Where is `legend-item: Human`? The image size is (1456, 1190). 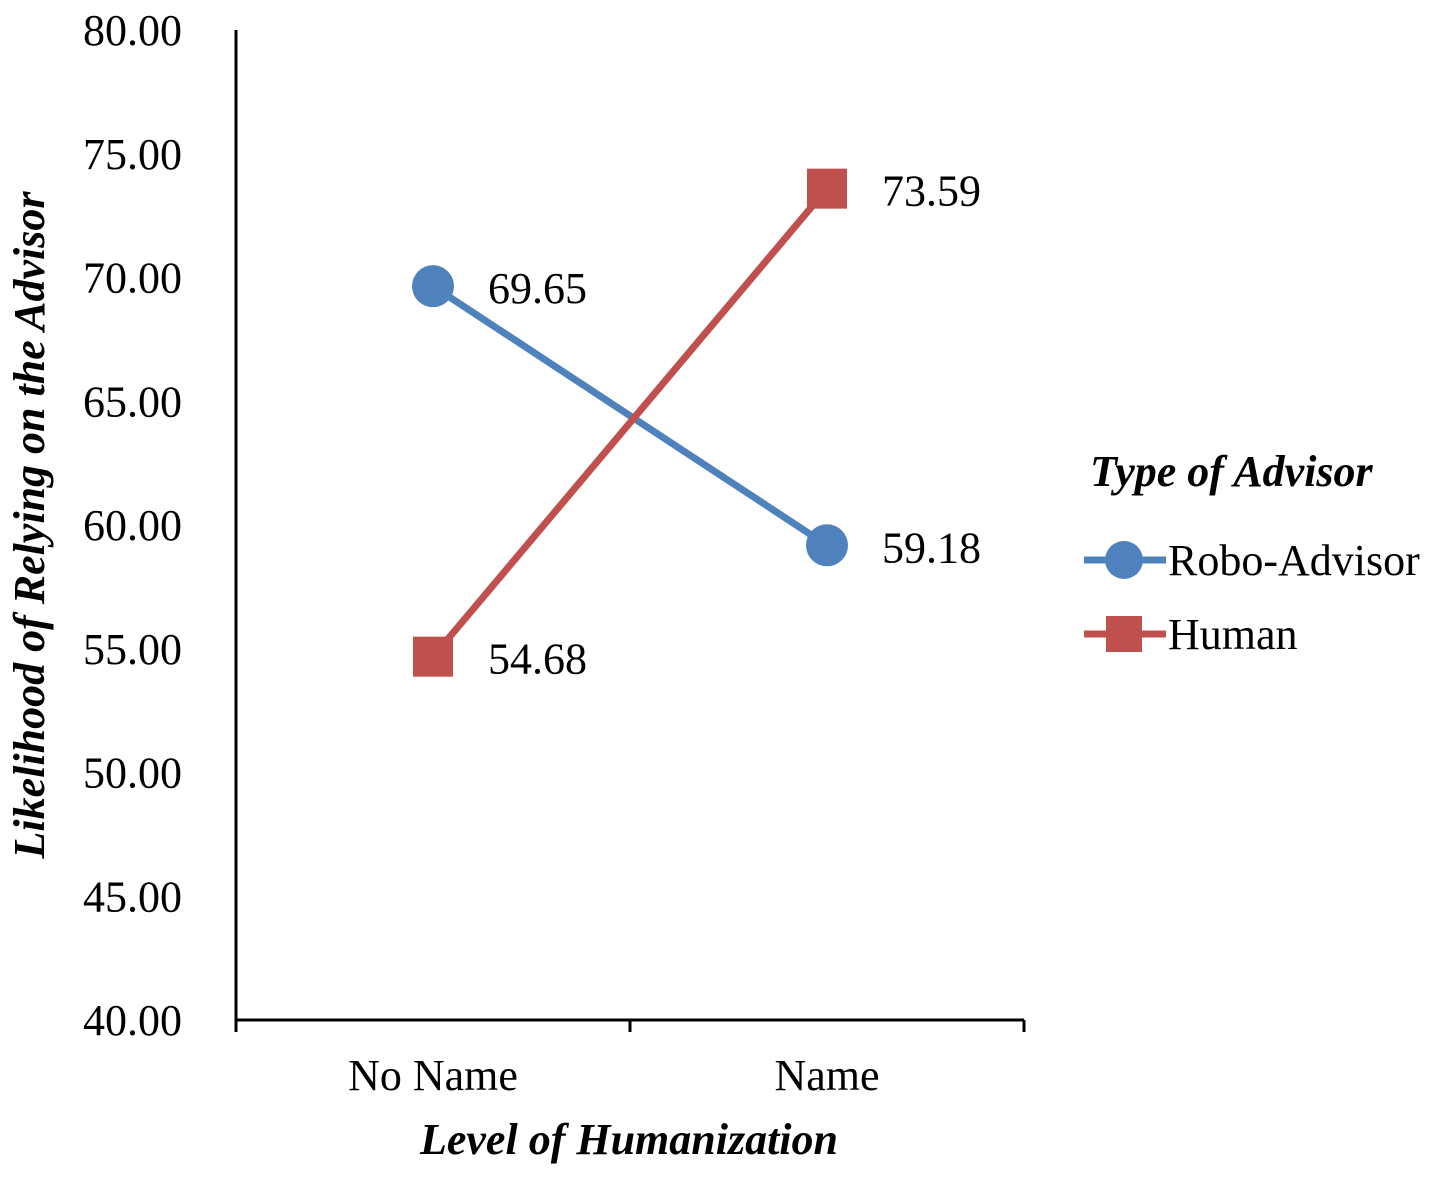
legend-item: Human is located at coordinates (1191, 634).